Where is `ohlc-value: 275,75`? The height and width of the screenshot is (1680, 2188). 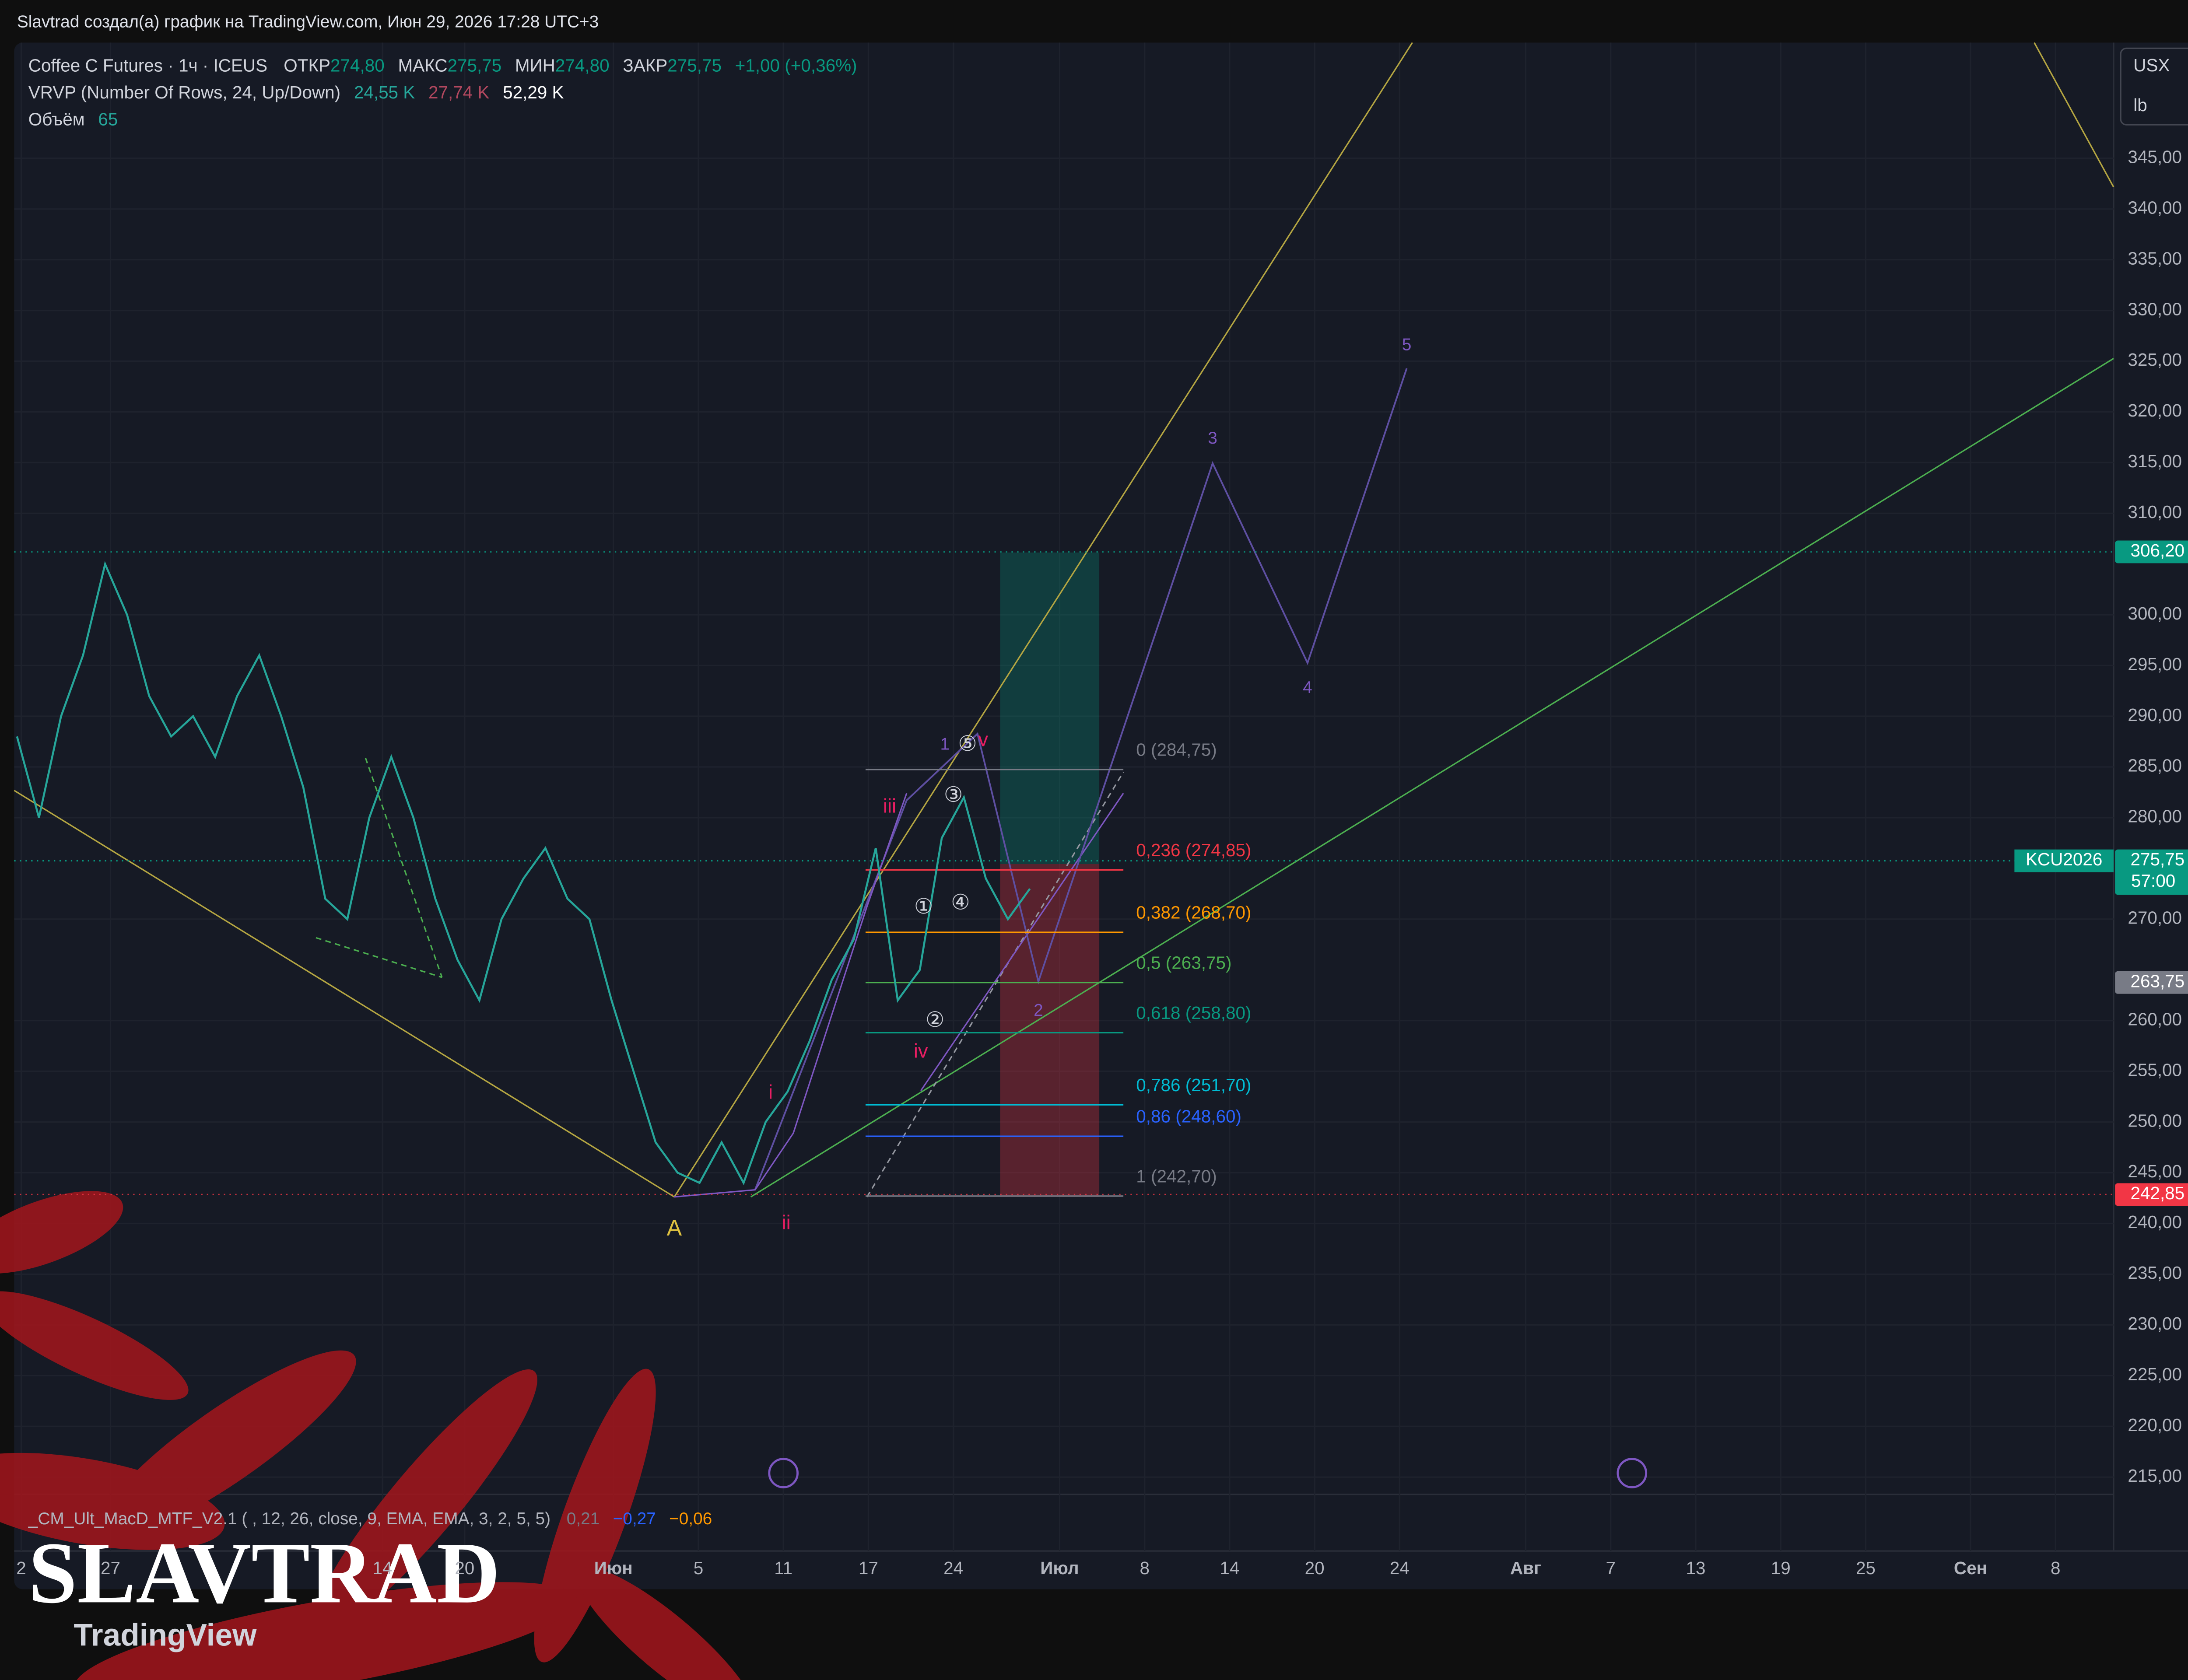
ohlc-value: 275,75 is located at coordinates (474, 65).